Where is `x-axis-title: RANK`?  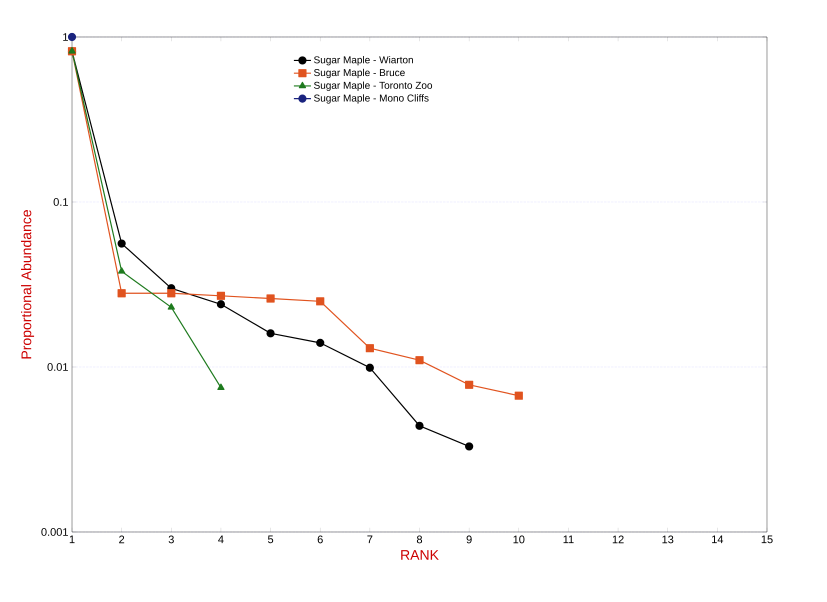 x-axis-title: RANK is located at coordinates (420, 555).